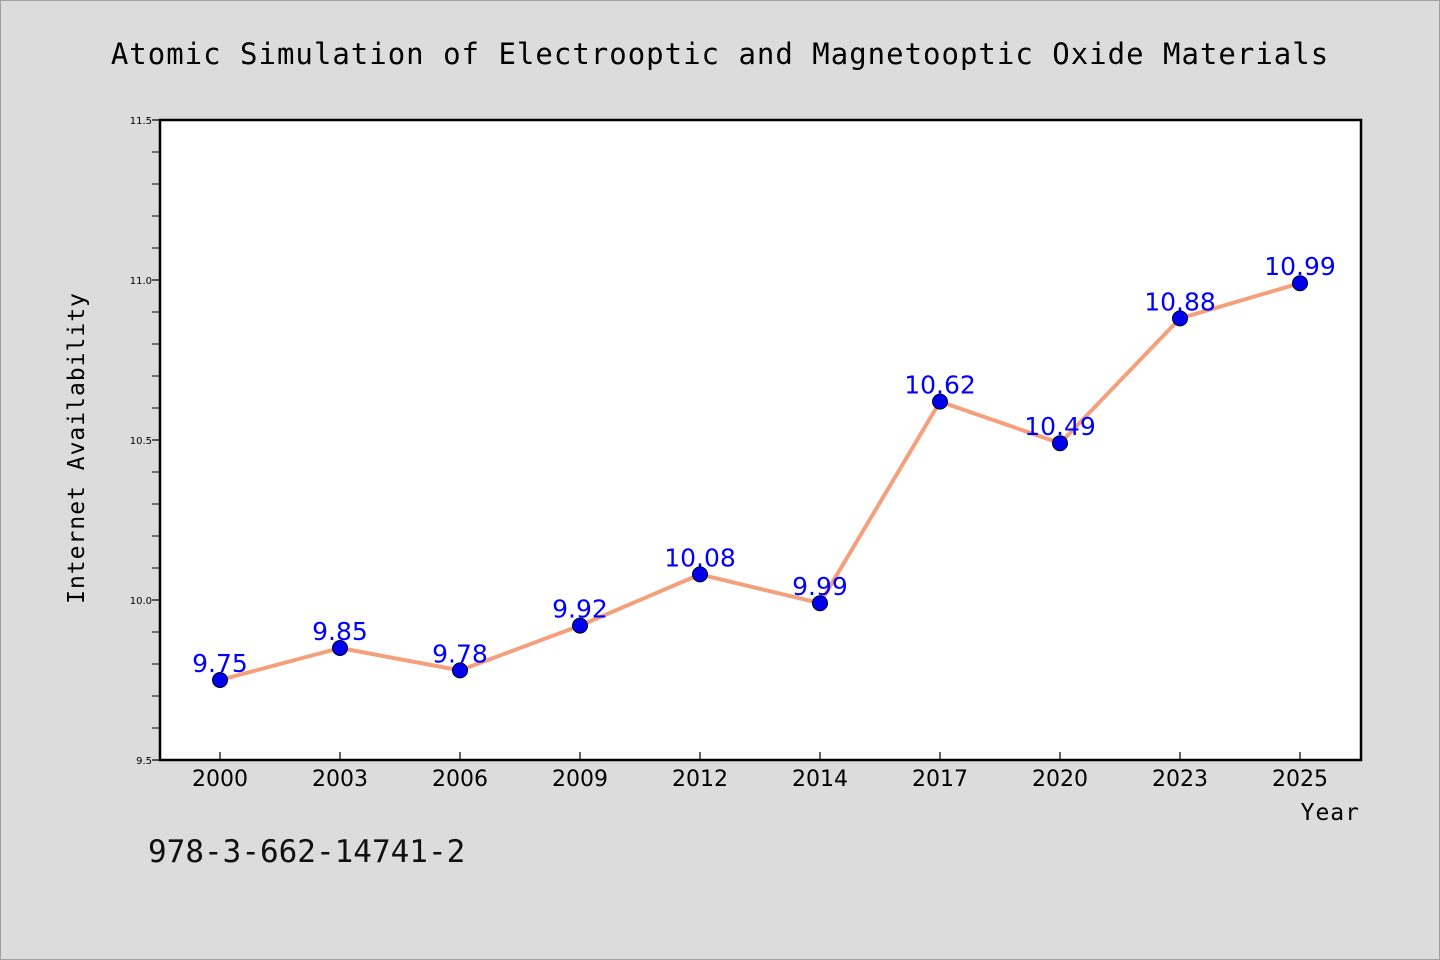 The image size is (1440, 960). Describe the element at coordinates (1060, 426) in the screenshot. I see `data-label: 10.49` at that location.